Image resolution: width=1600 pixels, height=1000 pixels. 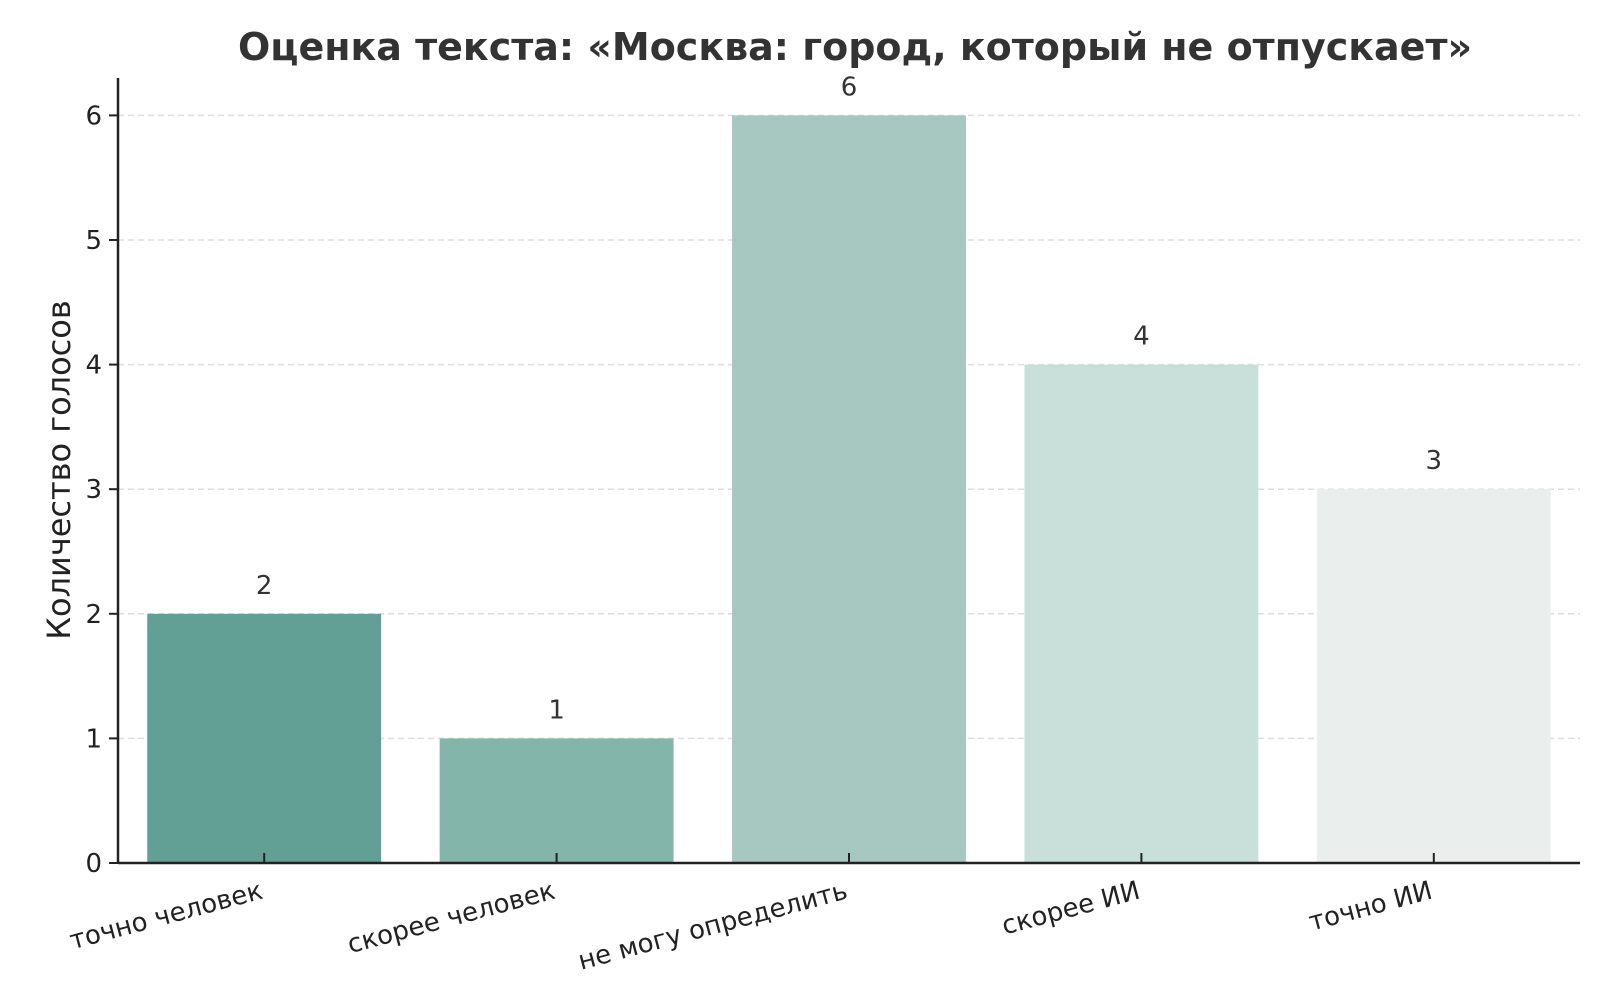 What do you see at coordinates (93, 490) in the screenshot?
I see `y-tick-label: 3` at bounding box center [93, 490].